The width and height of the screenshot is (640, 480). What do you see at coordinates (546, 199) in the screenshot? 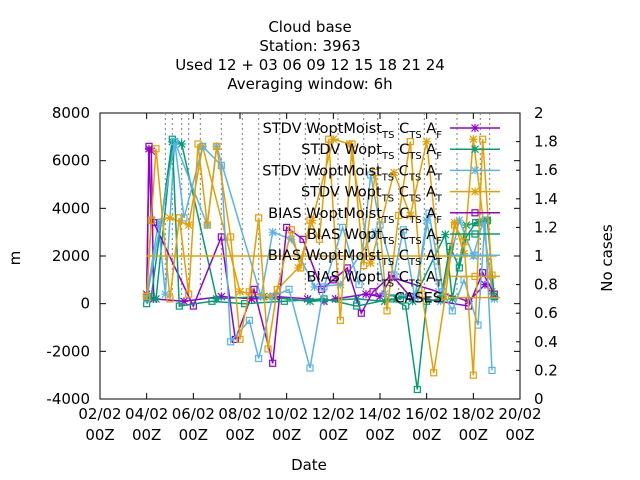
I see `y2-tick-label: 1.4` at bounding box center [546, 199].